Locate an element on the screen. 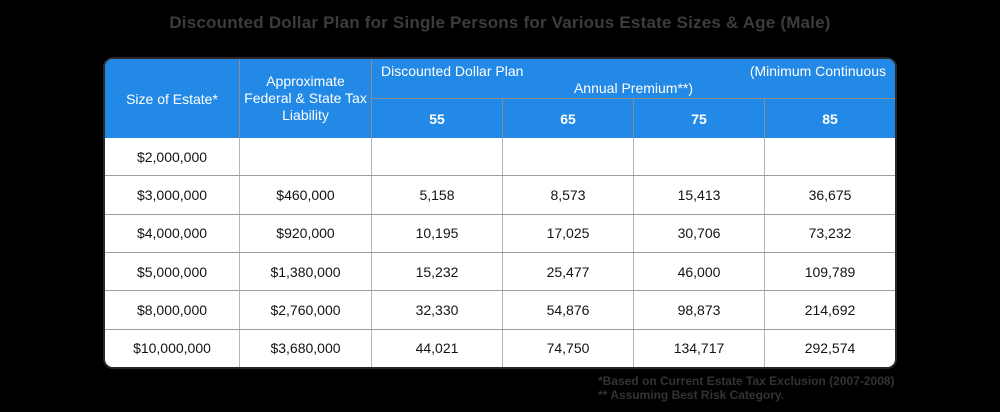  table-cell: 8,573 is located at coordinates (567, 195).